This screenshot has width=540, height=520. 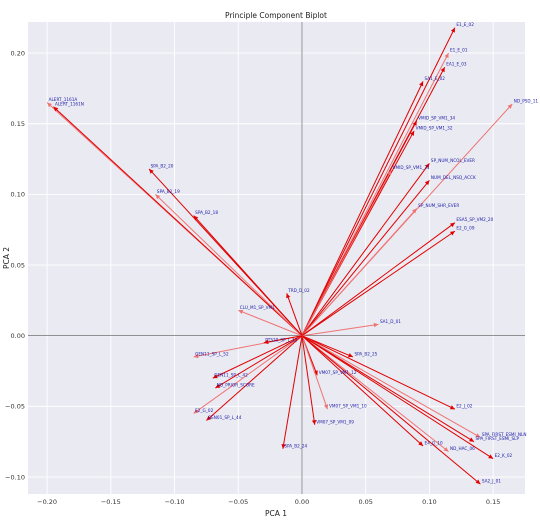 I want to click on loading-label: VMID_SP_VM1_34, so click(x=436, y=117).